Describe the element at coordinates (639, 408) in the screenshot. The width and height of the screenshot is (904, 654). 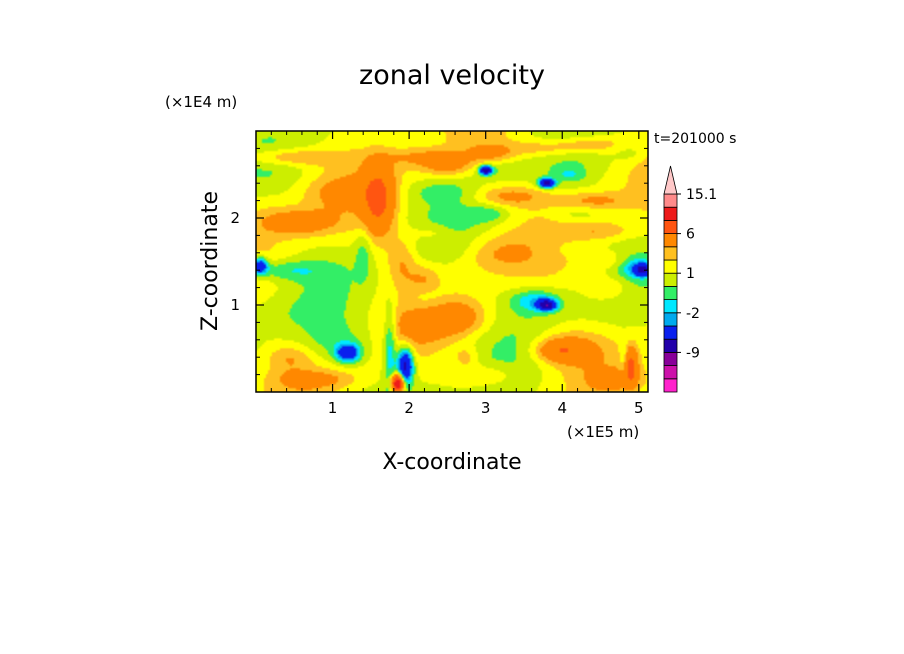
I see `x-tick-label: 5` at that location.